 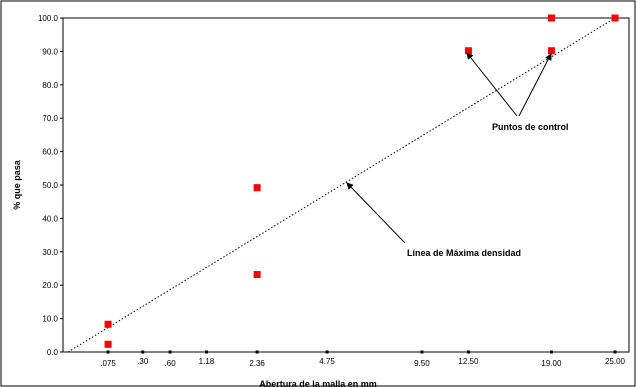 I want to click on y-tick-label: 80.0, so click(x=50, y=85).